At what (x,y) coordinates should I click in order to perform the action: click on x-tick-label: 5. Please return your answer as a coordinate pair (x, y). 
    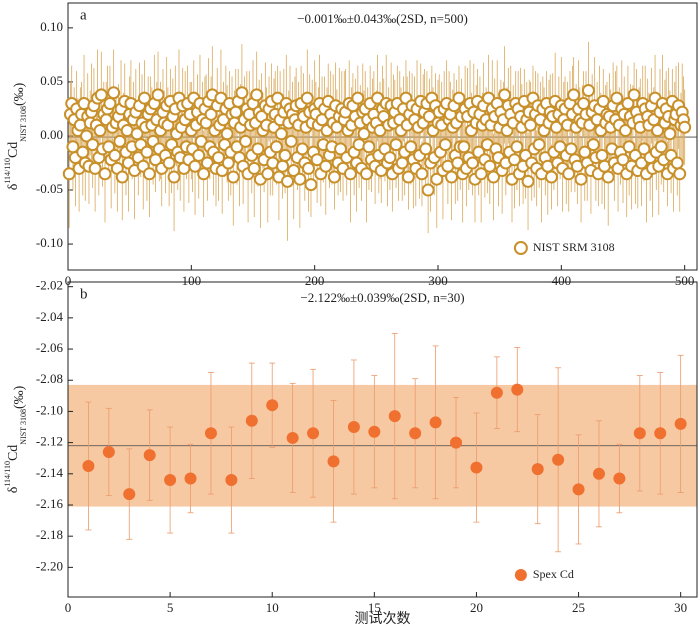
    Looking at the image, I should click on (170, 607).